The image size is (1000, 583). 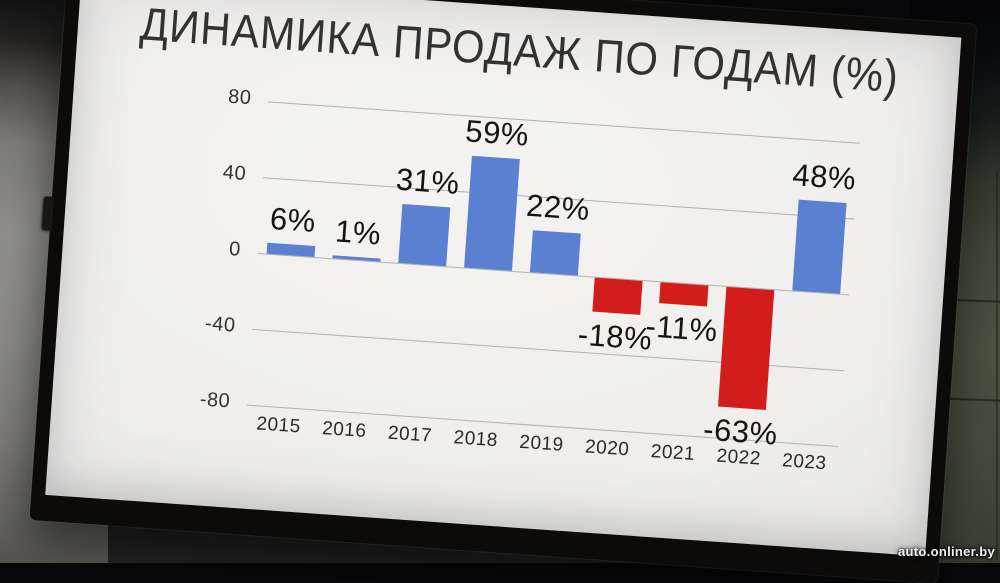 I want to click on bar-2017, so click(x=423, y=235).